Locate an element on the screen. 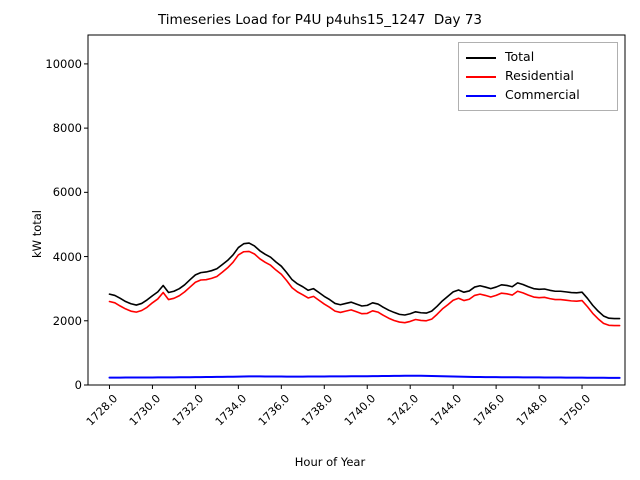 The image size is (640, 480). y-tick-label: 2000 is located at coordinates (67, 320).